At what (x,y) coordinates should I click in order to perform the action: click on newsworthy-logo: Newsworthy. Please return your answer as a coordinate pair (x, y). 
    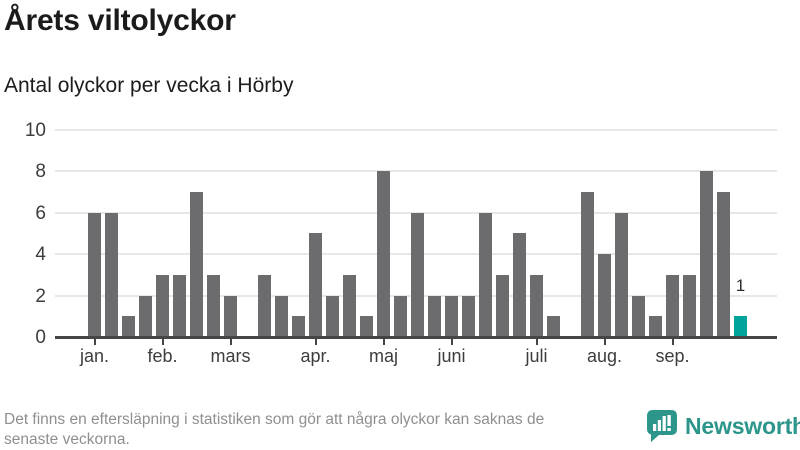
    Looking at the image, I should click on (723, 426).